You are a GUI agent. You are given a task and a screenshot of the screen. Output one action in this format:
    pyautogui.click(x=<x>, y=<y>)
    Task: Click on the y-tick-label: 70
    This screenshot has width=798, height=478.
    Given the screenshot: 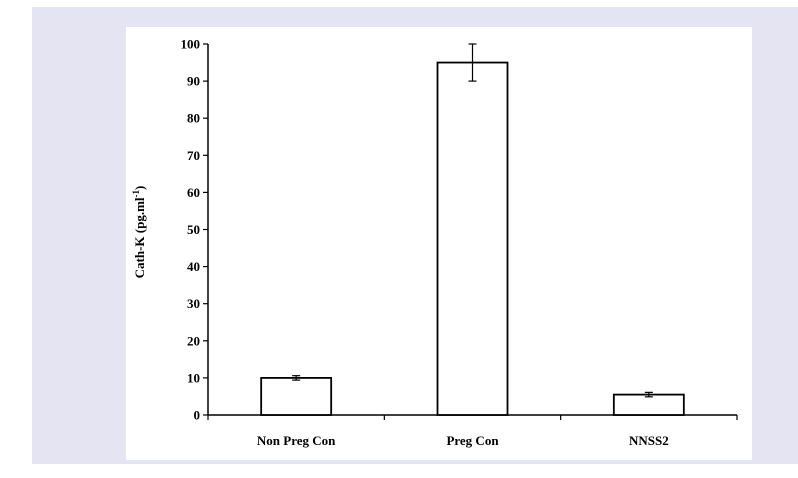 What is the action you would take?
    pyautogui.click(x=193, y=155)
    